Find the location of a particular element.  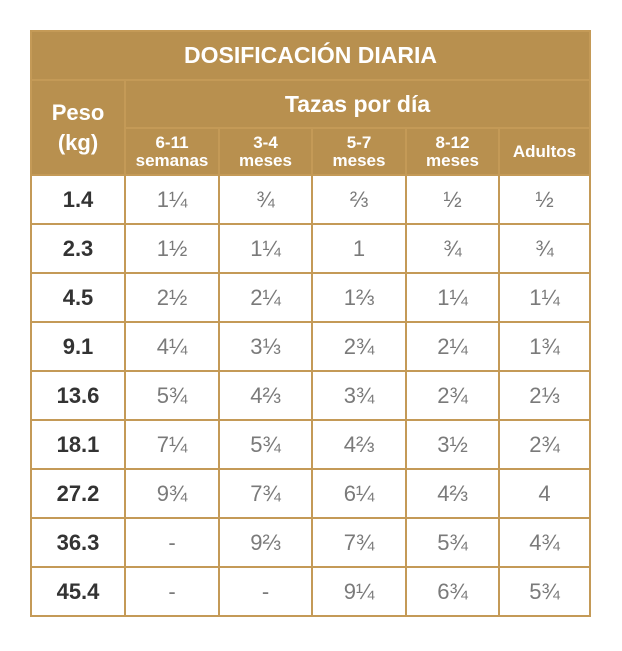

column-header-line: Adultos is located at coordinates (544, 151).